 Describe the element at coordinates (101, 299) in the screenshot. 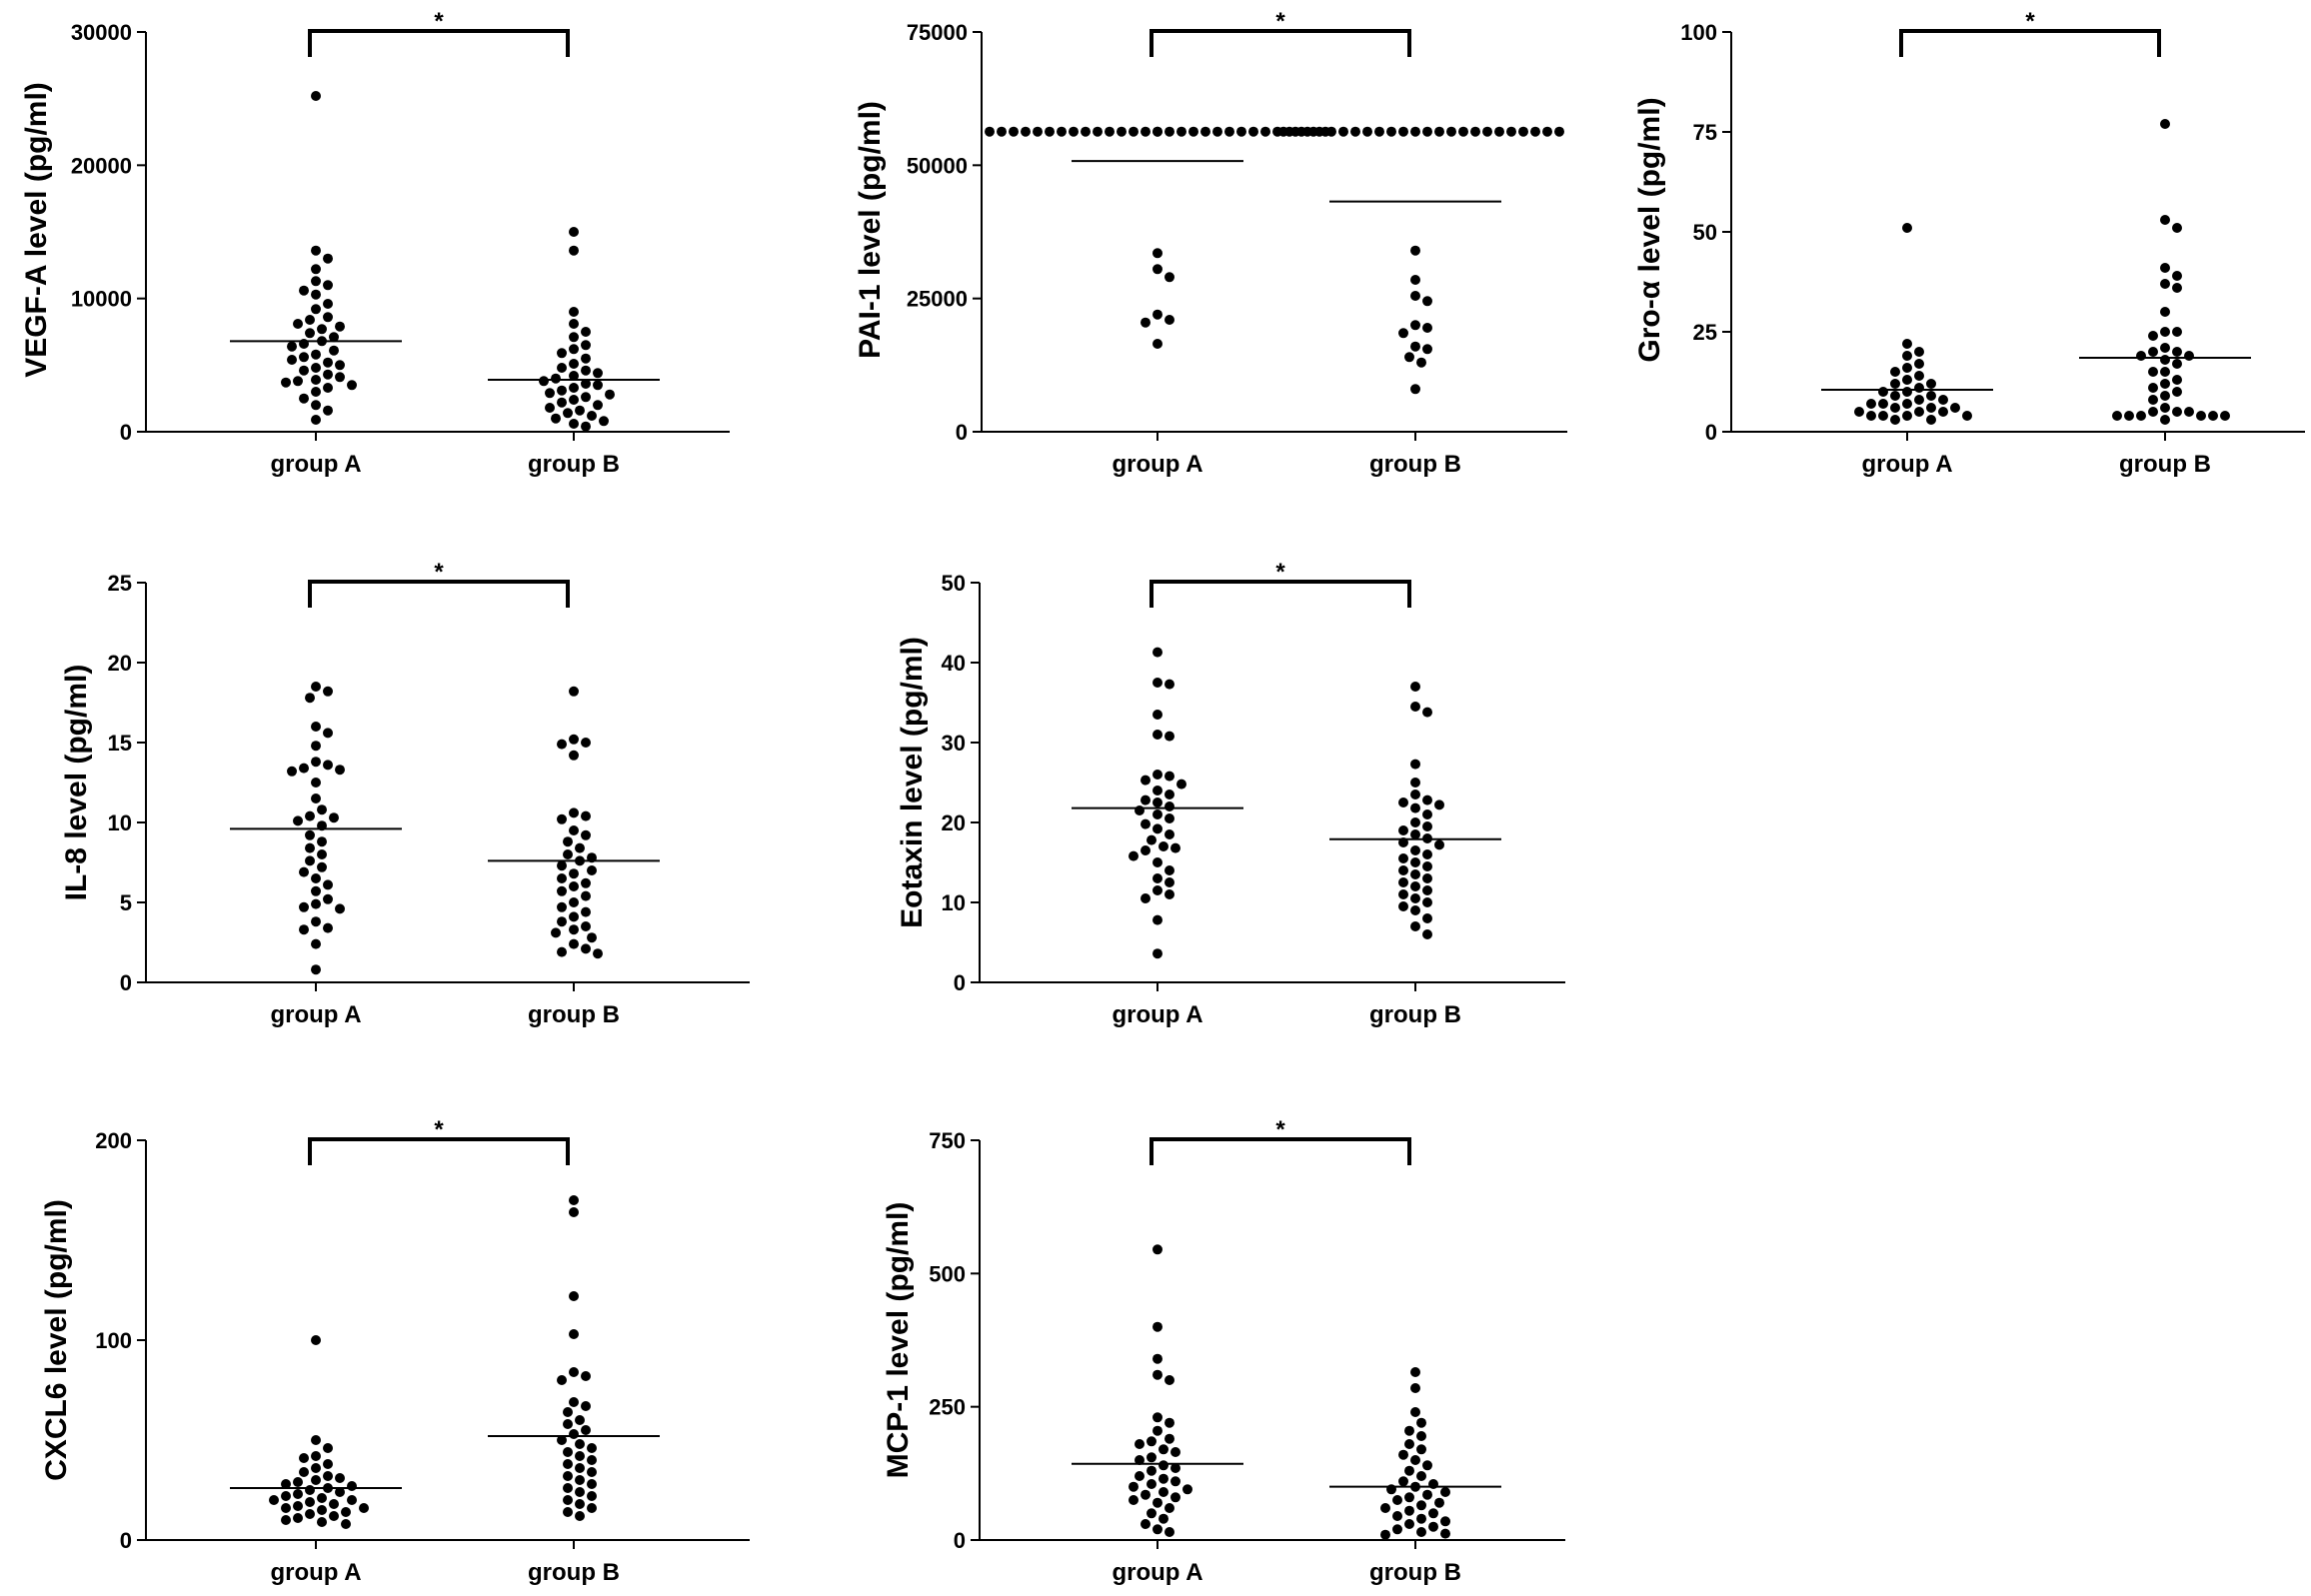

I see `y-tick-label: 10000` at that location.